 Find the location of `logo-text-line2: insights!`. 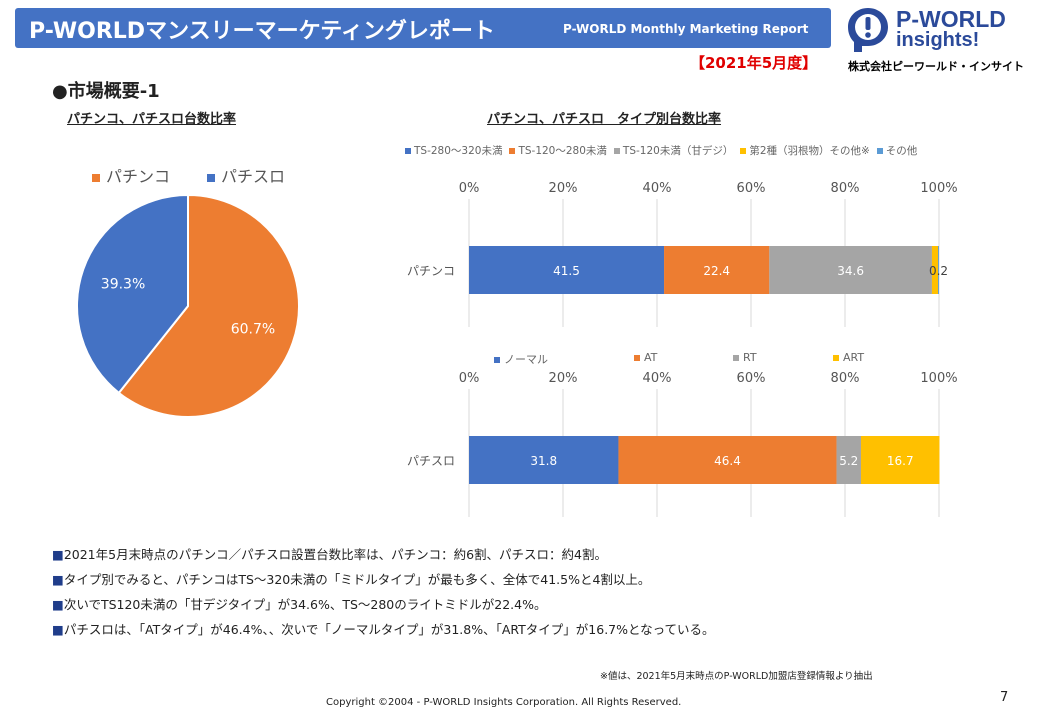

logo-text-line2: insights! is located at coordinates (938, 40).